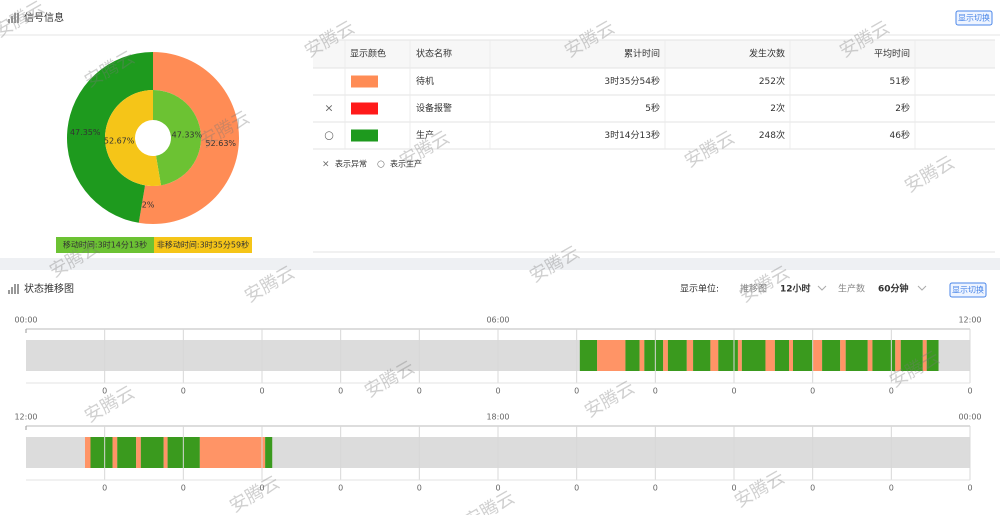 The height and width of the screenshot is (515, 1000). I want to click on state-name: 生产, so click(425, 135).